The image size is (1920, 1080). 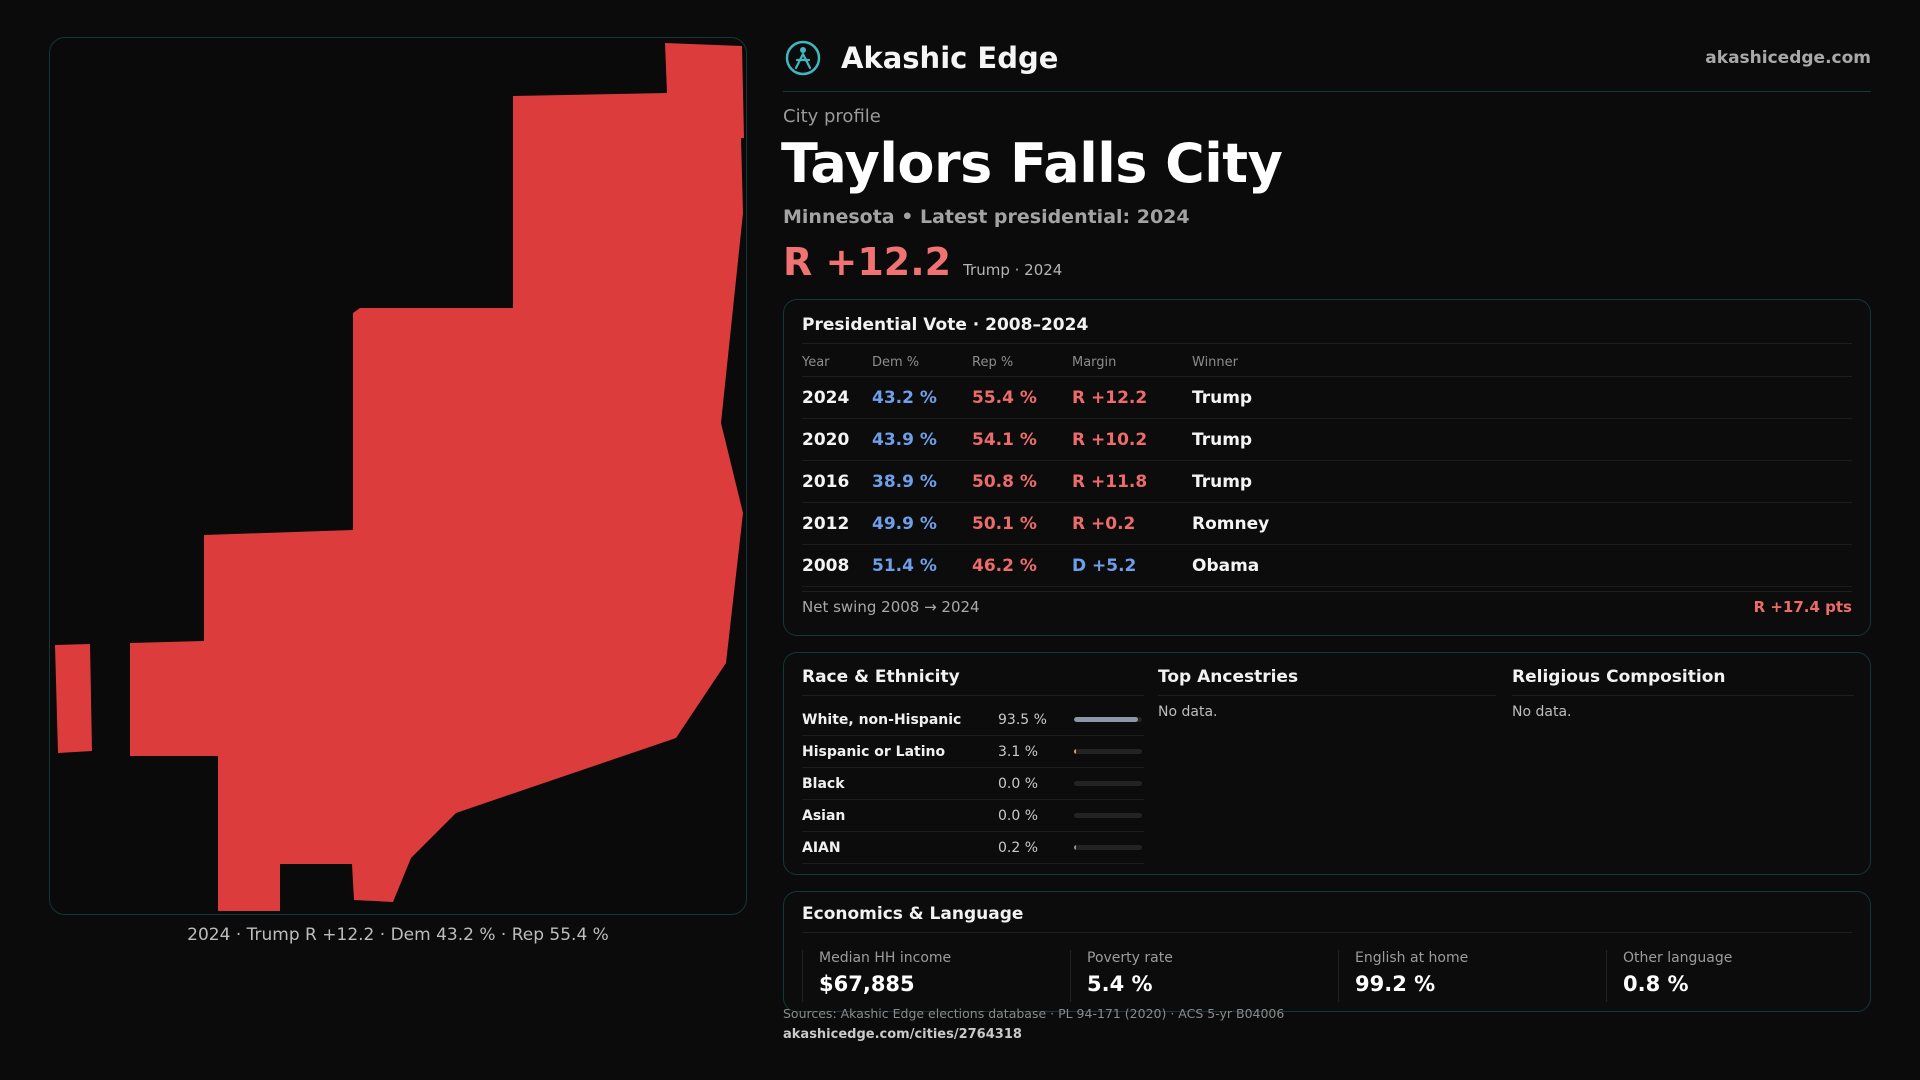 What do you see at coordinates (816, 362) in the screenshot?
I see `header-year: Year` at bounding box center [816, 362].